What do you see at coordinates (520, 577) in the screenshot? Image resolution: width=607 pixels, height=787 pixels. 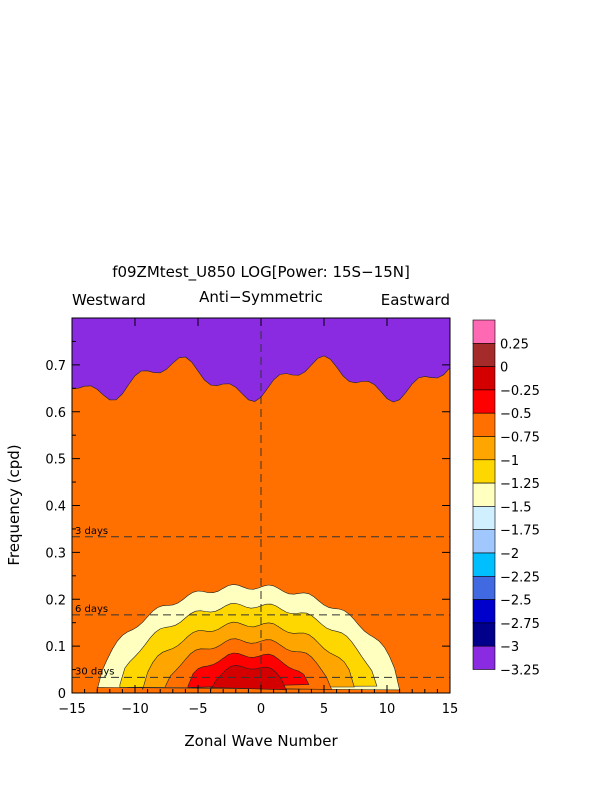 I see `colorbar-label: −2.25` at bounding box center [520, 577].